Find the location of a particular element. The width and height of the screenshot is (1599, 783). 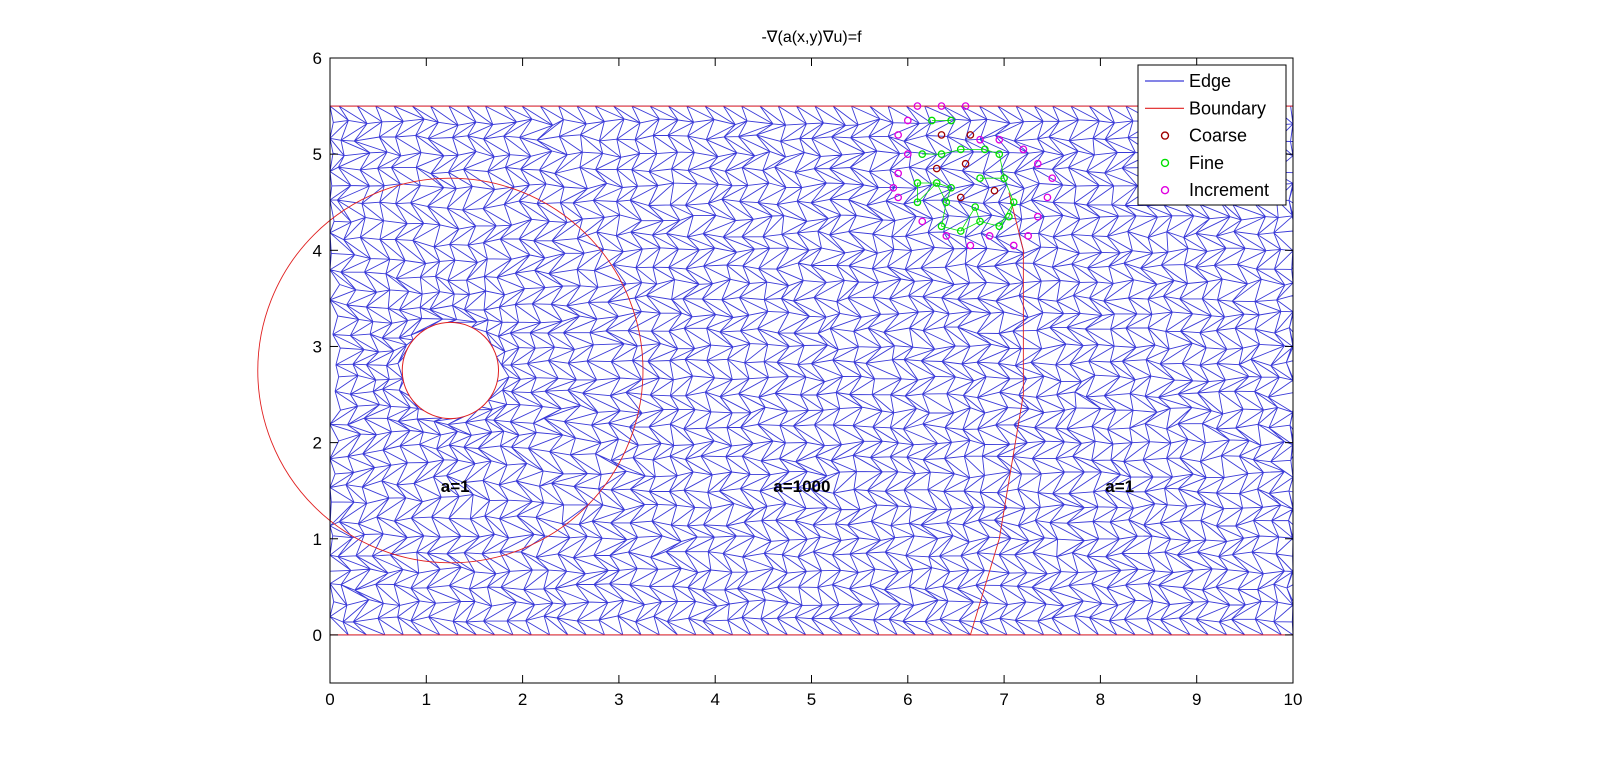

y-tick-label-2: 2 is located at coordinates (317, 443).